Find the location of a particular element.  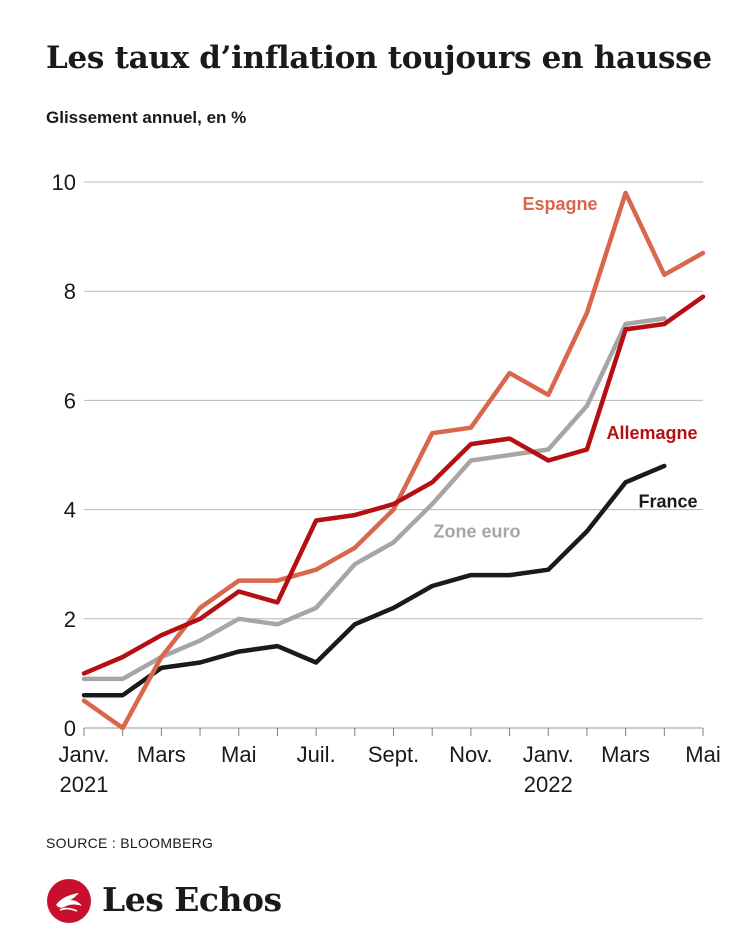

x-tick-label: Sept. is located at coordinates (393, 754).